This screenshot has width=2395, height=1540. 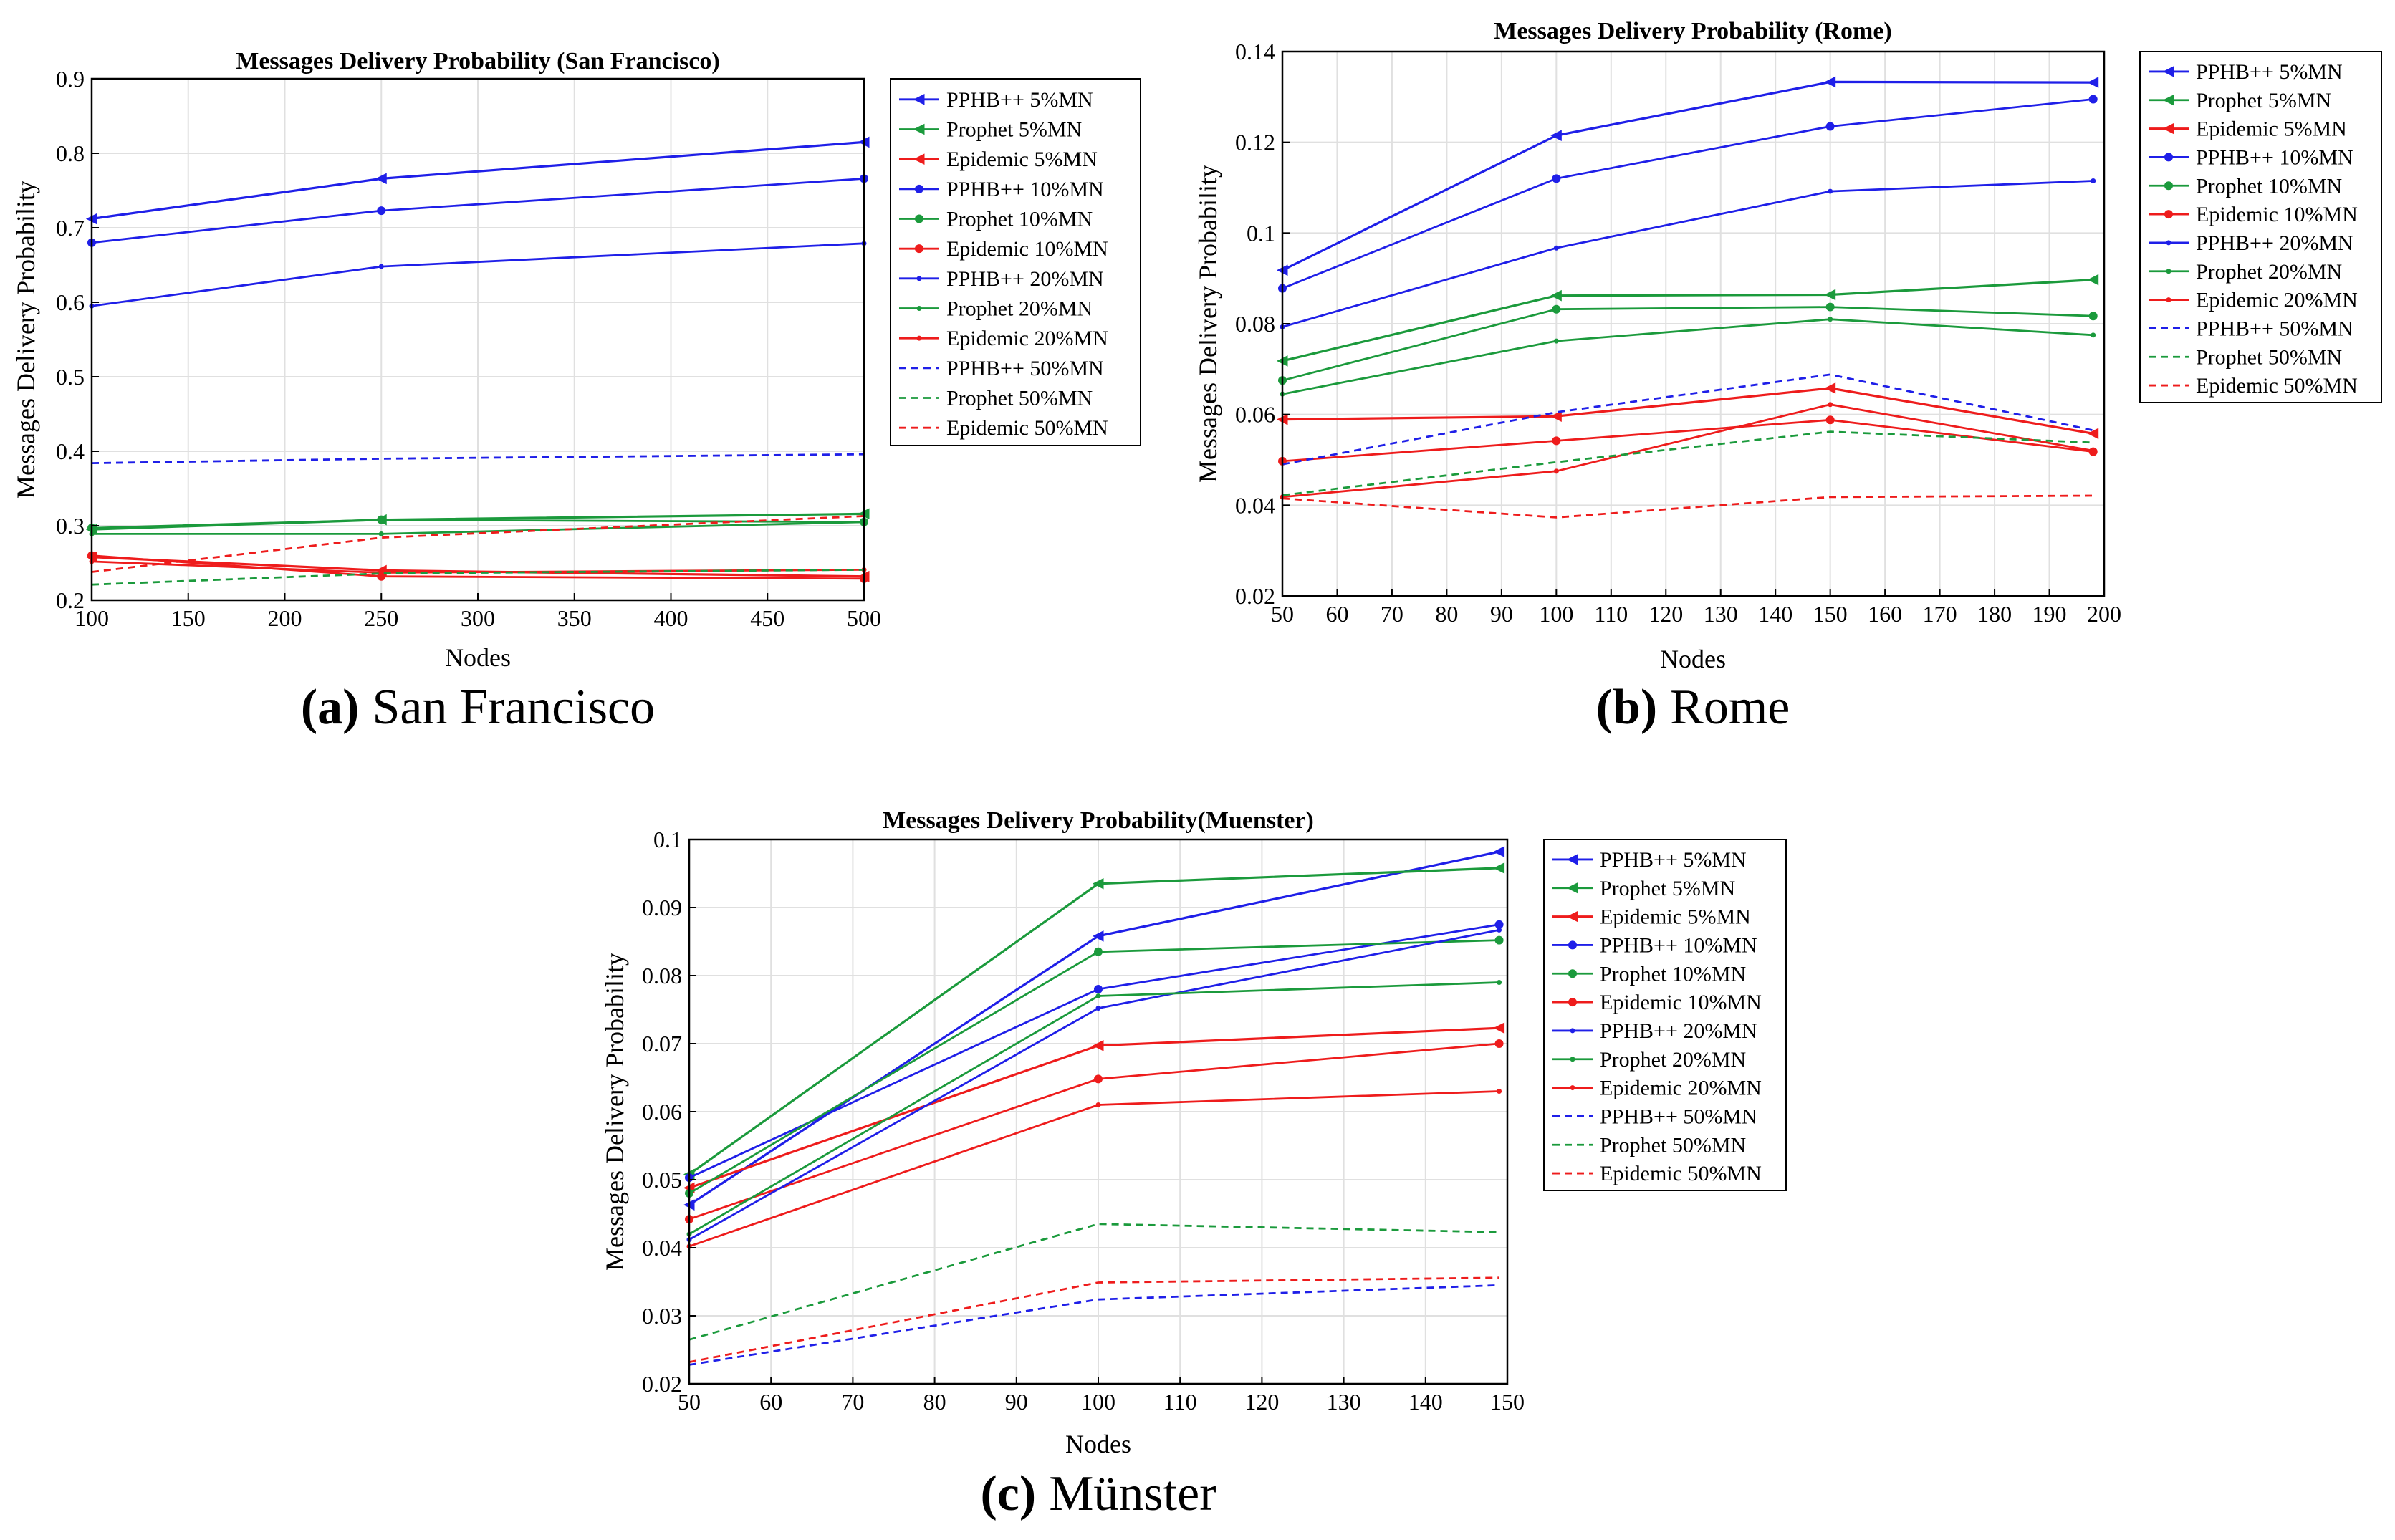 What do you see at coordinates (330, 707) in the screenshot?
I see `caption-letter: (a)` at bounding box center [330, 707].